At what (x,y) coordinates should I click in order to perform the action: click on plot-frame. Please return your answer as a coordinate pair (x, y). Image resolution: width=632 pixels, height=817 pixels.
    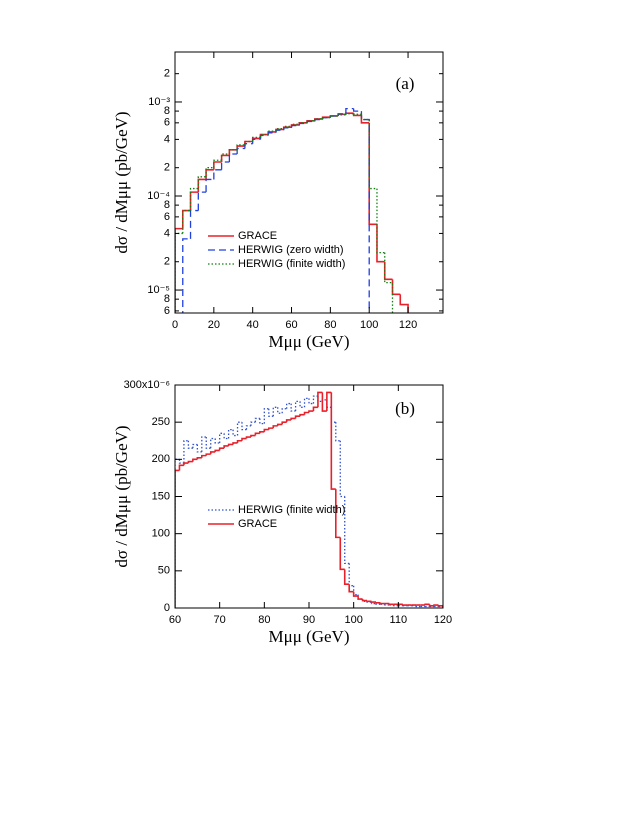
    Looking at the image, I should click on (309, 182).